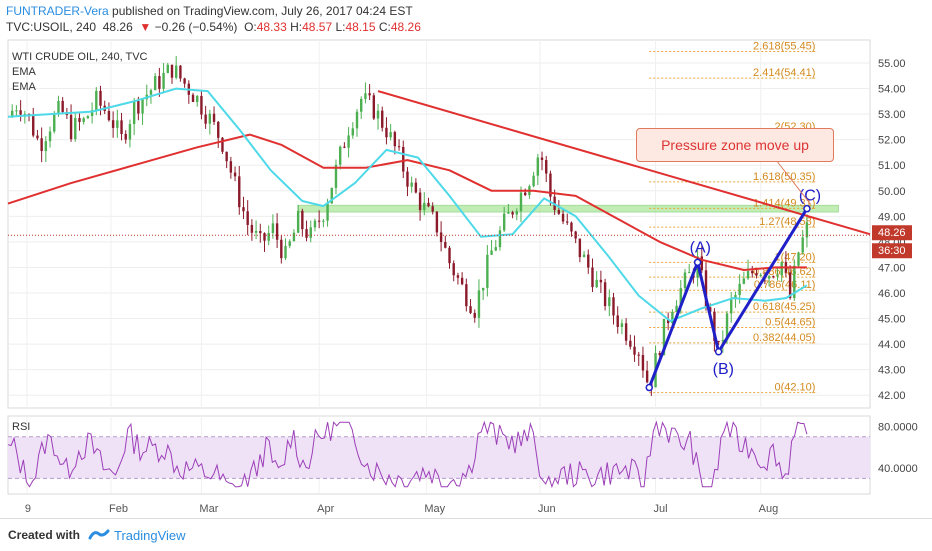  What do you see at coordinates (892, 64) in the screenshot?
I see `price-tick-label: 55.00` at bounding box center [892, 64].